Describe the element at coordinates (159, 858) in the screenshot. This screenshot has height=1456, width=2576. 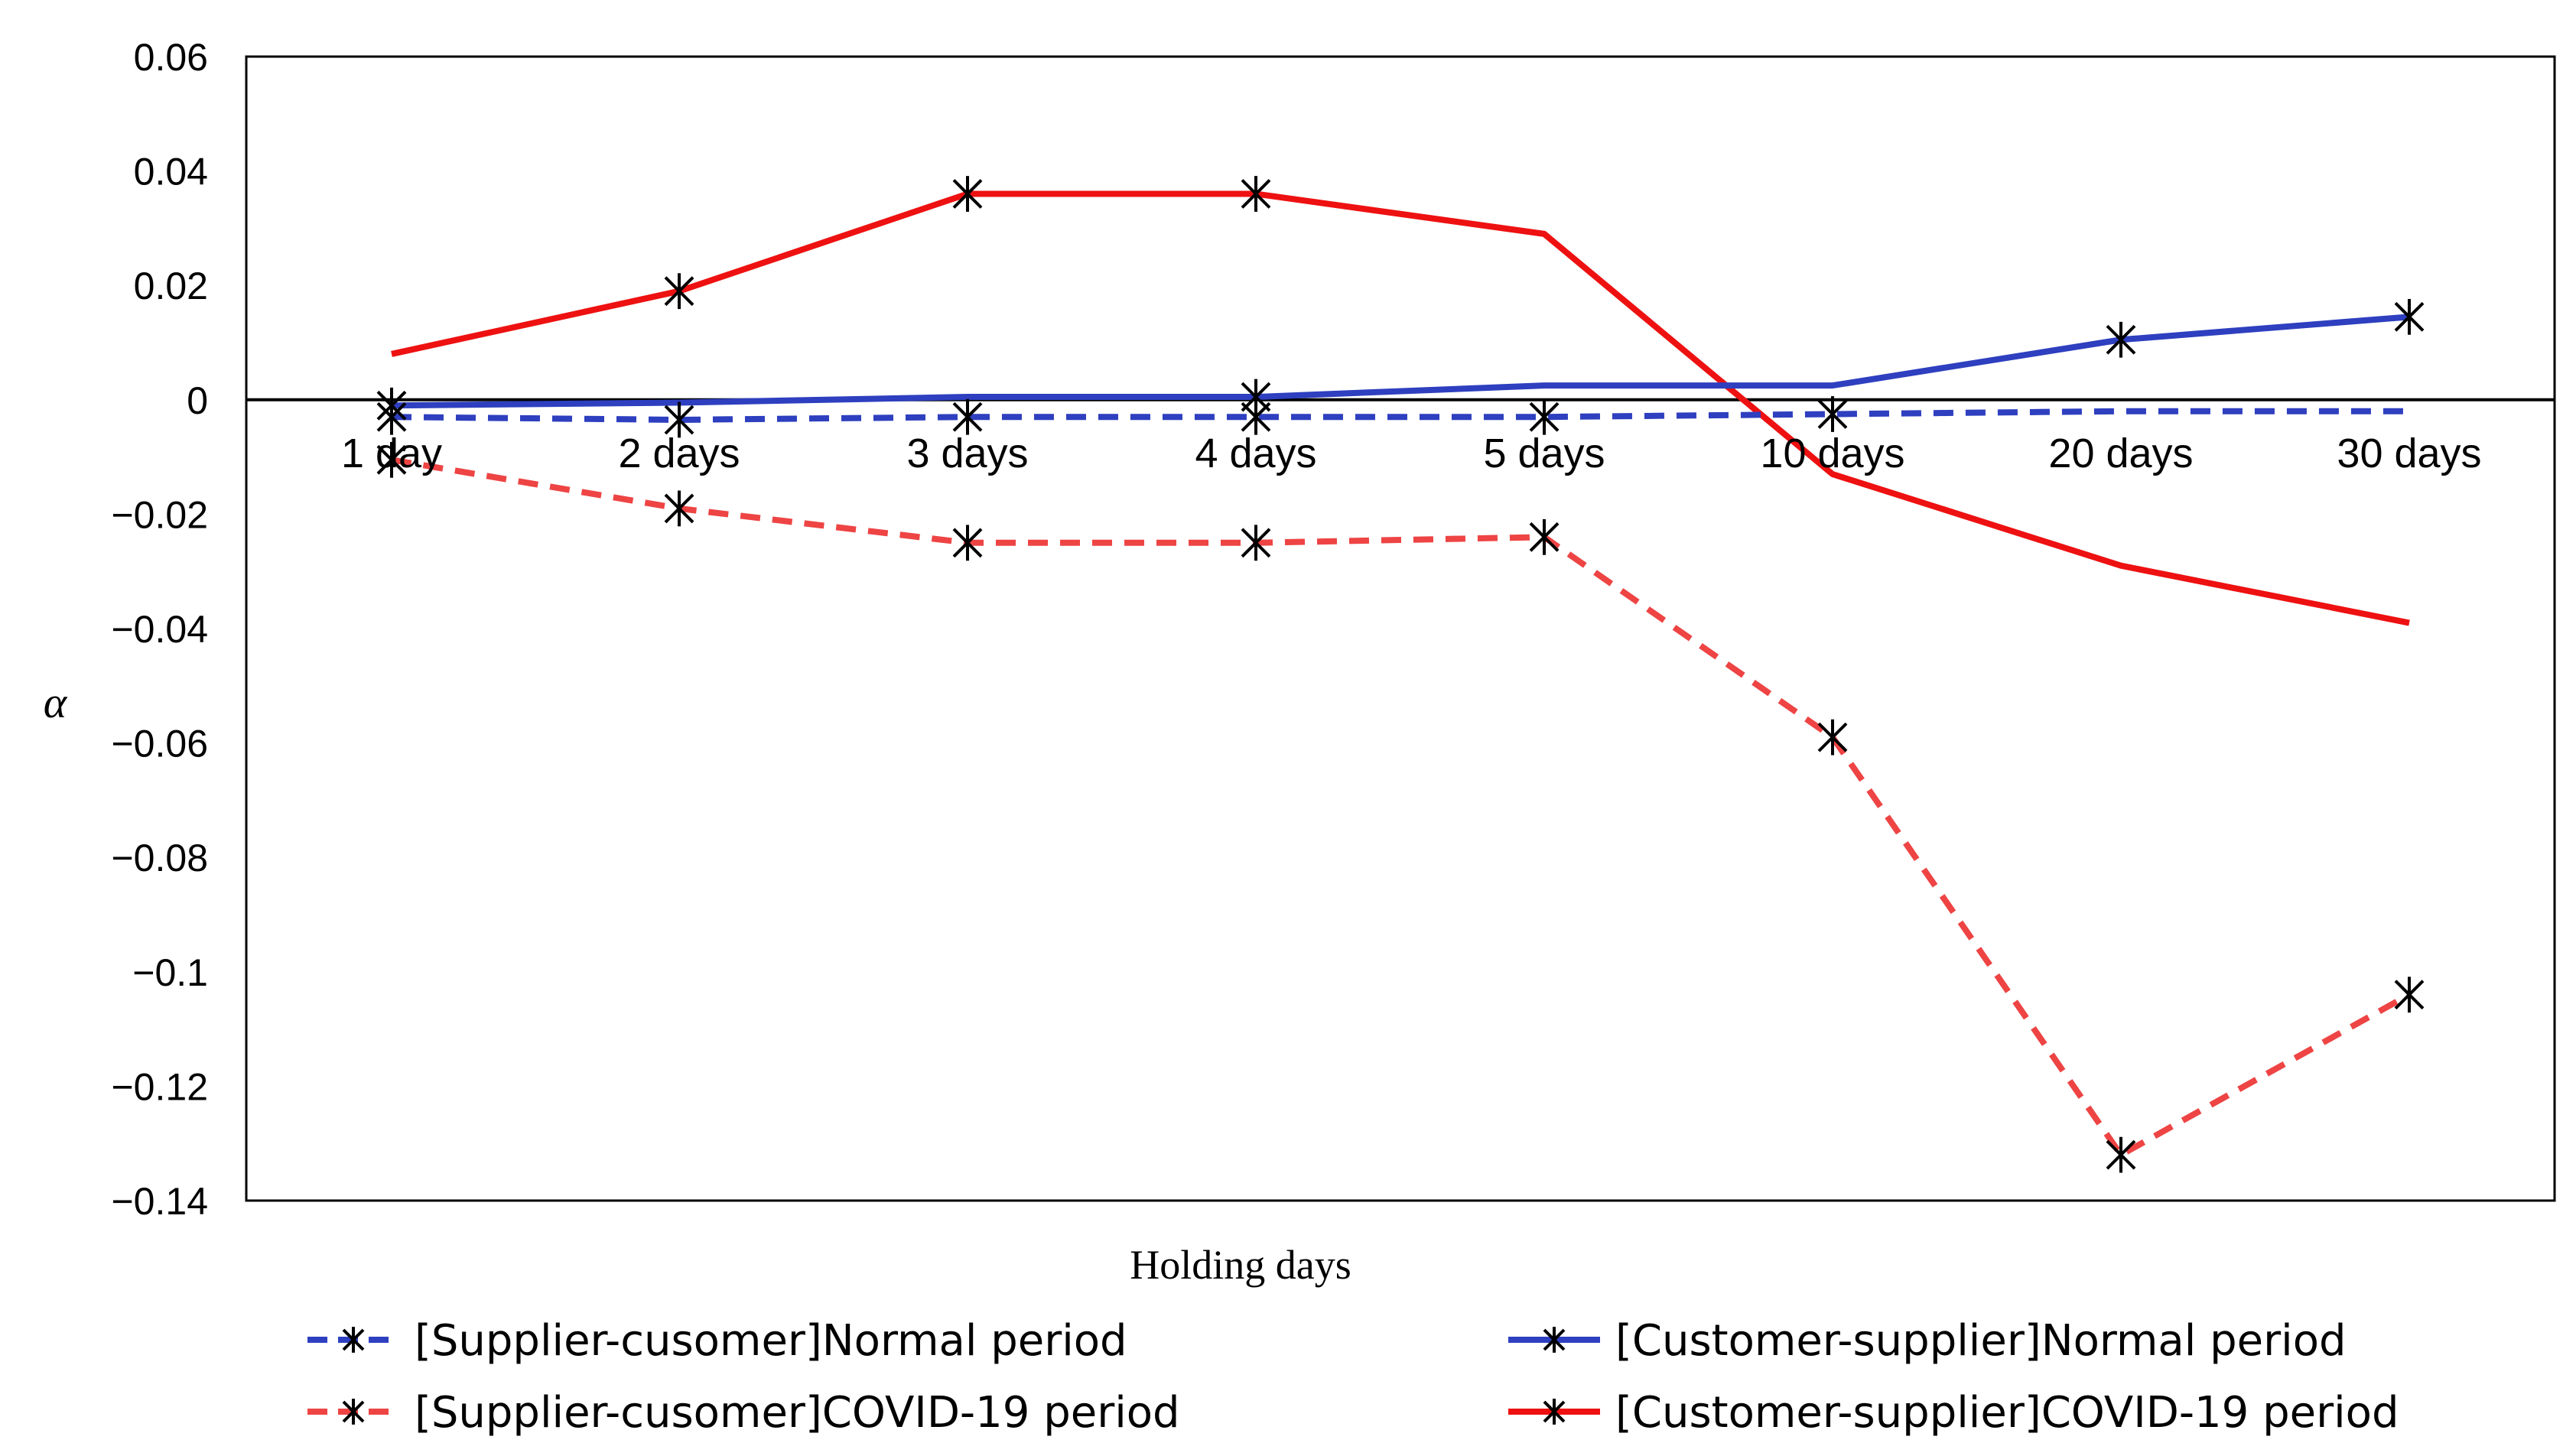
I see `y-tick-label: −0.08` at that location.